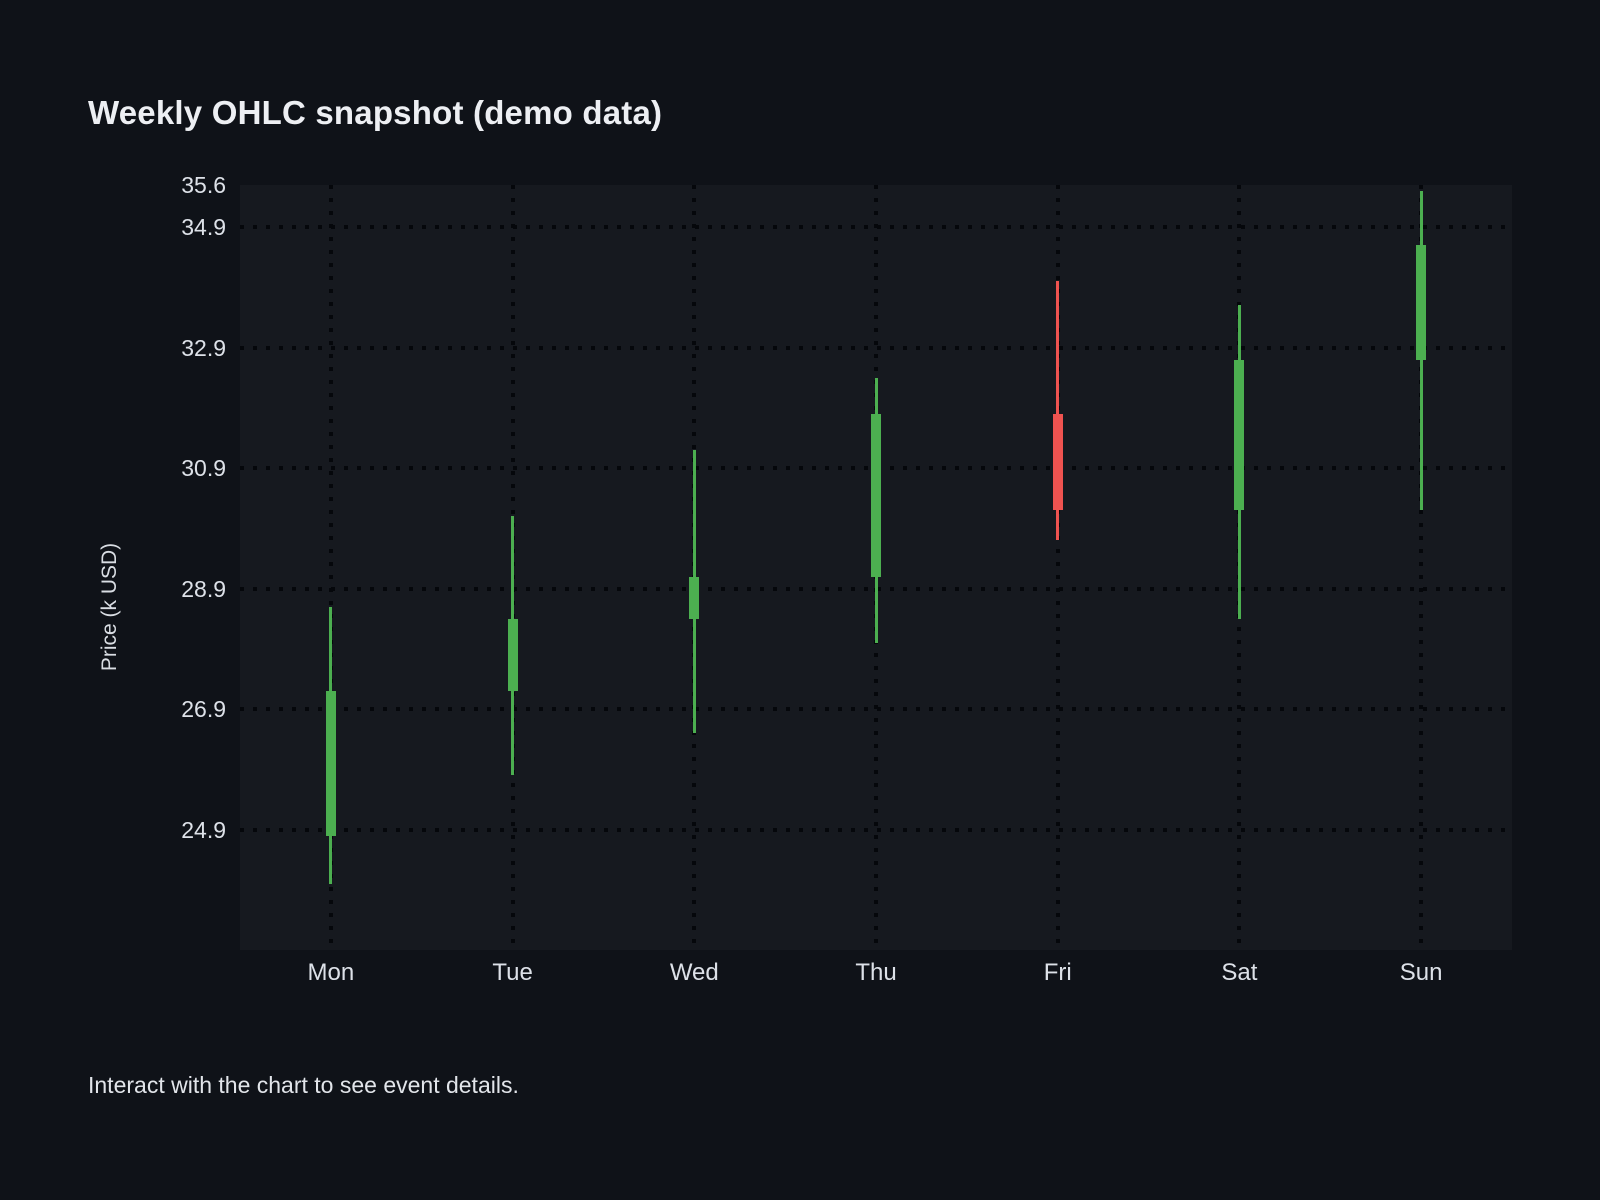 Image resolution: width=1600 pixels, height=1200 pixels. Describe the element at coordinates (203, 709) in the screenshot. I see `y-tick-label-26.9: 26.9` at that location.